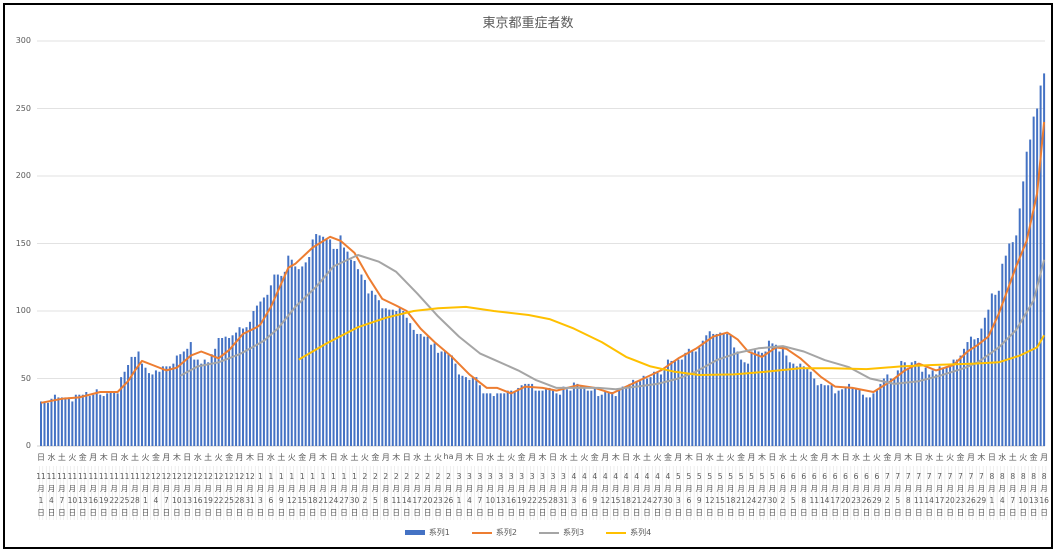  I want to click on x-tick-label: 6月2日, so click(783, 494).